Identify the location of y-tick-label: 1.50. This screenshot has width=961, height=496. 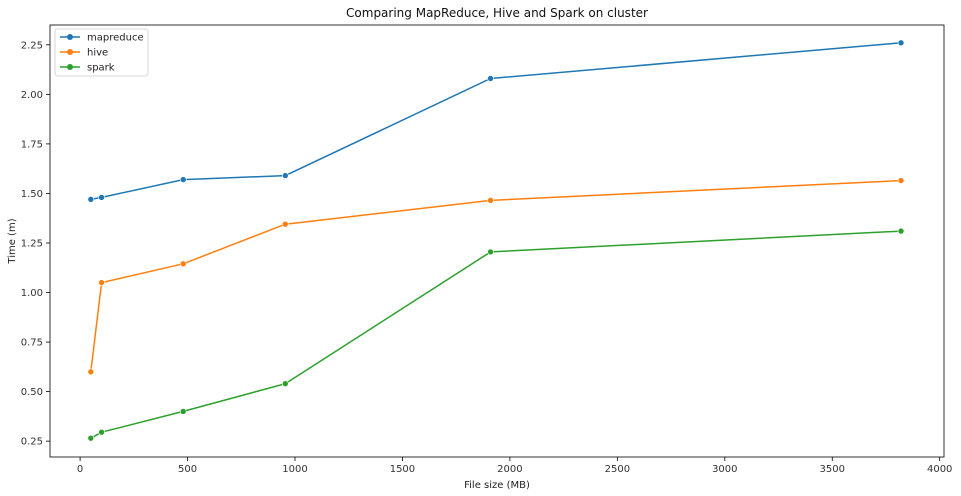
(32, 194).